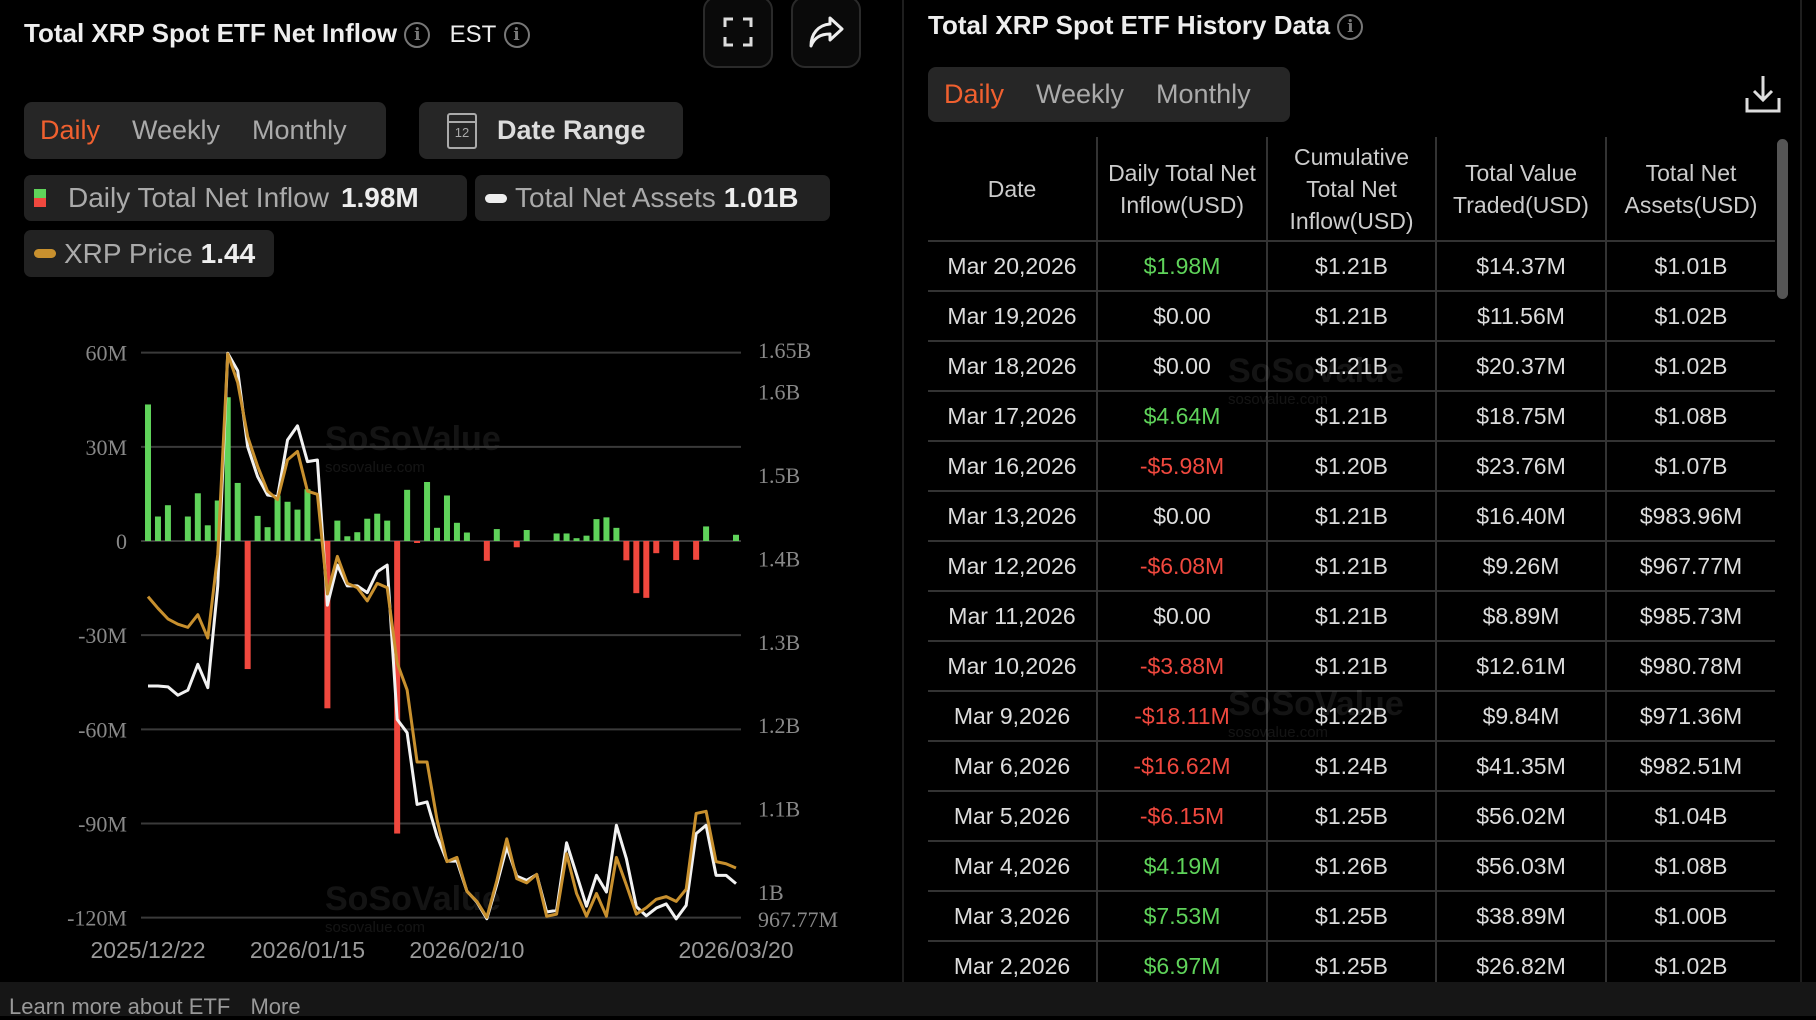 Image resolution: width=1816 pixels, height=1020 pixels. I want to click on table-cell: Mar 19,2026, so click(1013, 316).